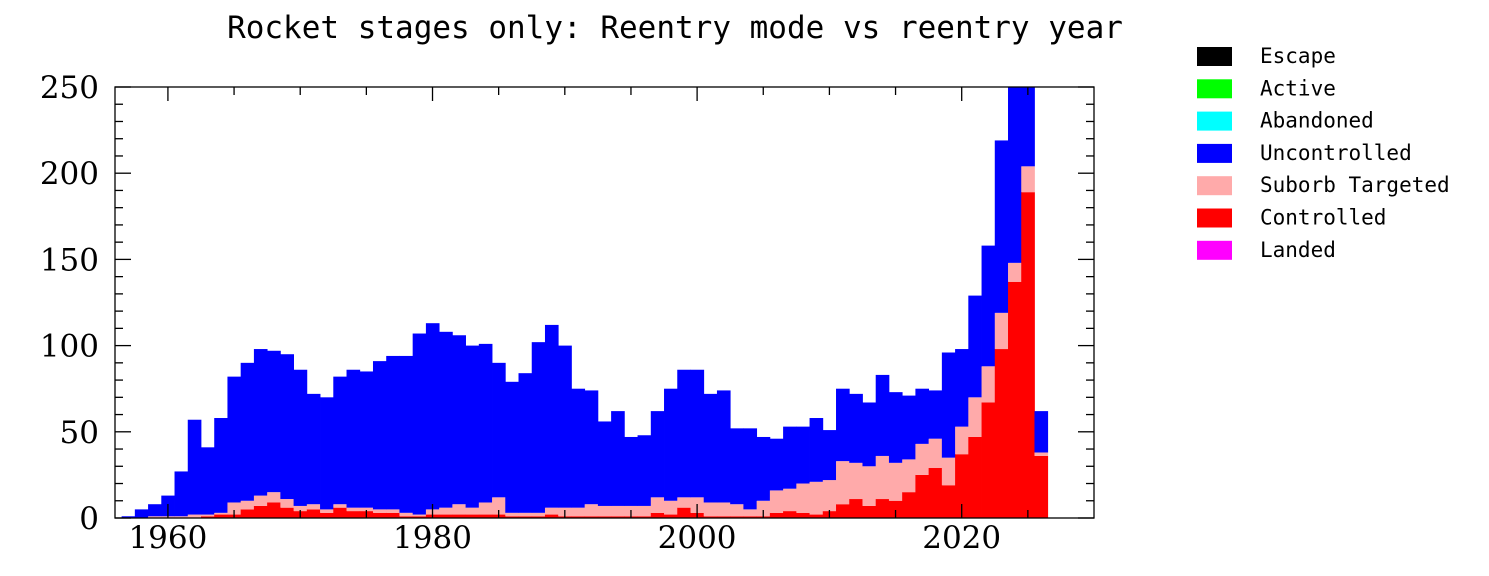  What do you see at coordinates (485, 508) in the screenshot?
I see `bar-suborb-targeted-1984` at bounding box center [485, 508].